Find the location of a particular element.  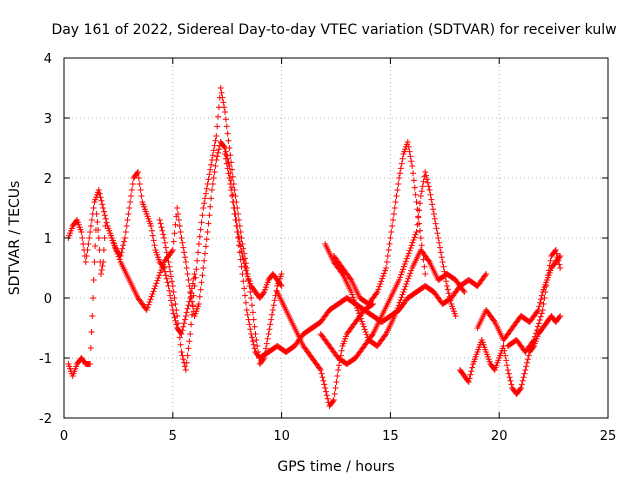

y-tick-label: -2 is located at coordinates (45, 419).